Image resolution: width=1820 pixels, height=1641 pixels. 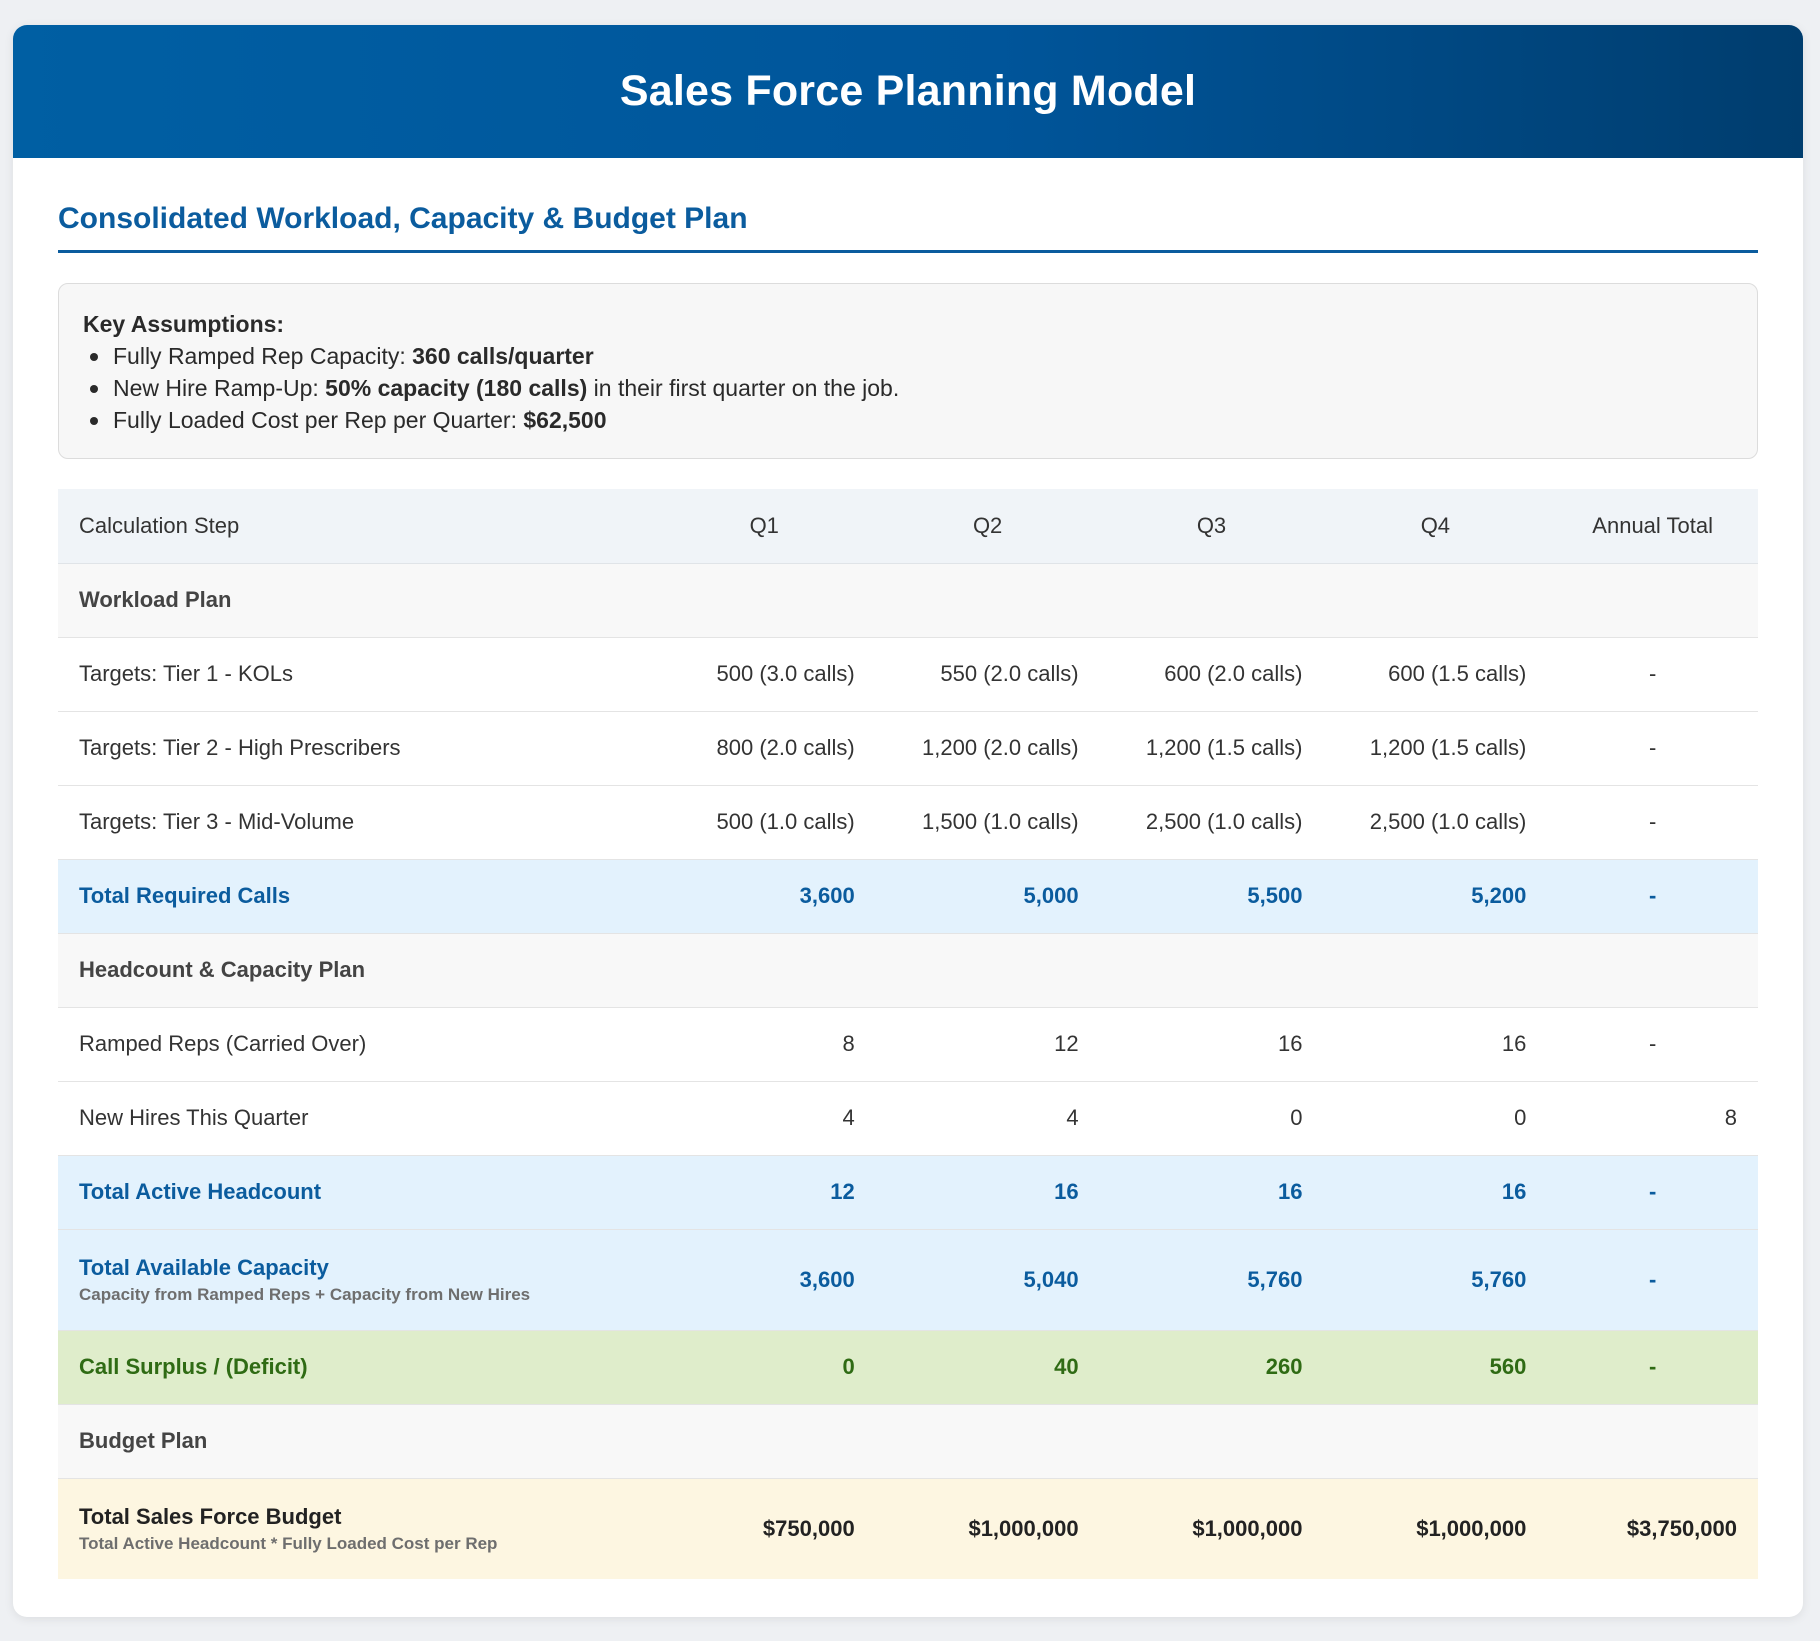 What do you see at coordinates (219, 388) in the screenshot?
I see `assumption-text: New Hire Ramp-Up:` at bounding box center [219, 388].